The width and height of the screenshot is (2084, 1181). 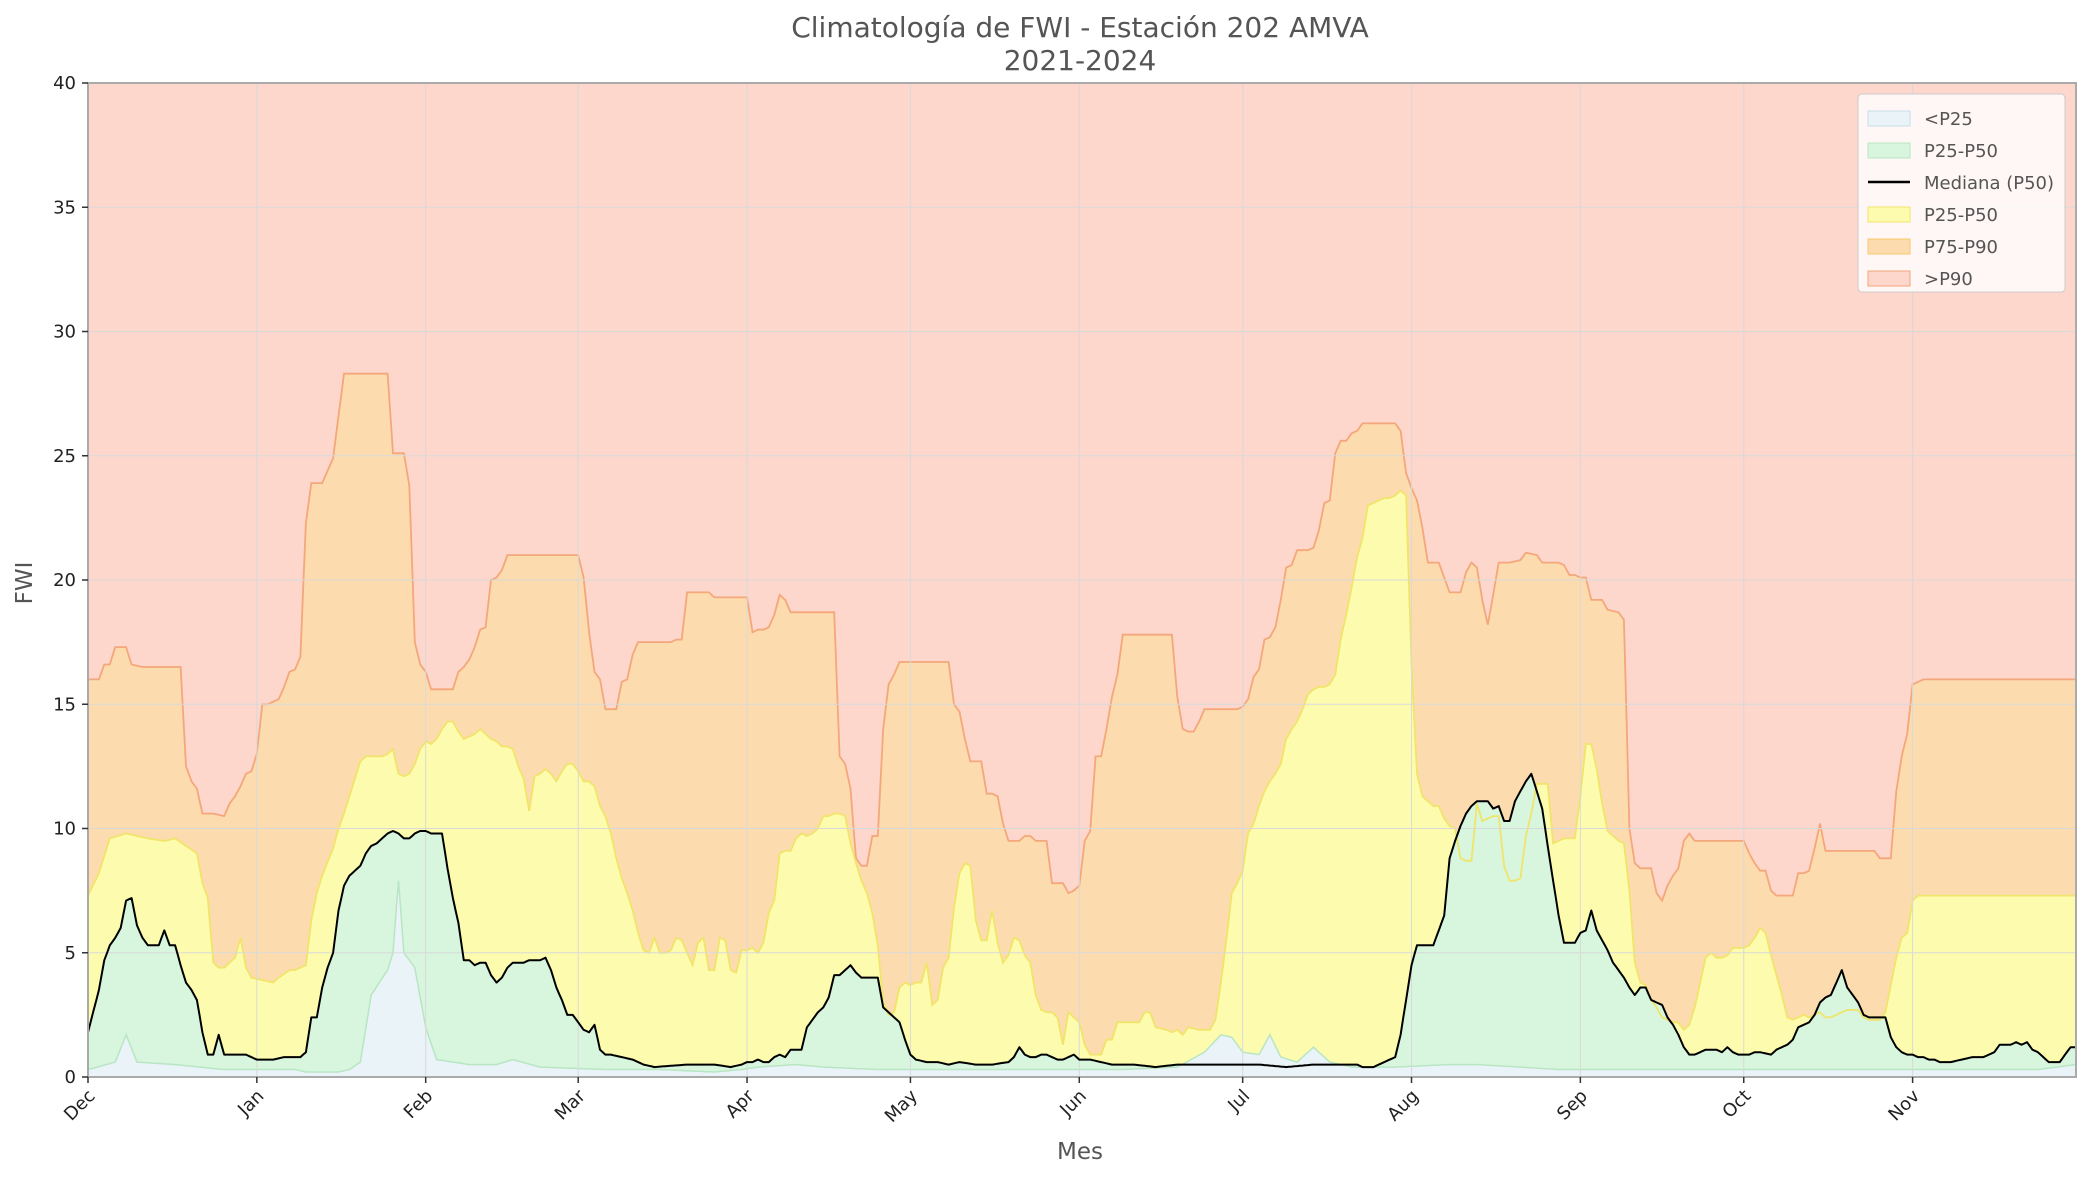 I want to click on y-axis-ticks: 0 5 10 15 20 25 30 35 40, so click(x=70, y=580).